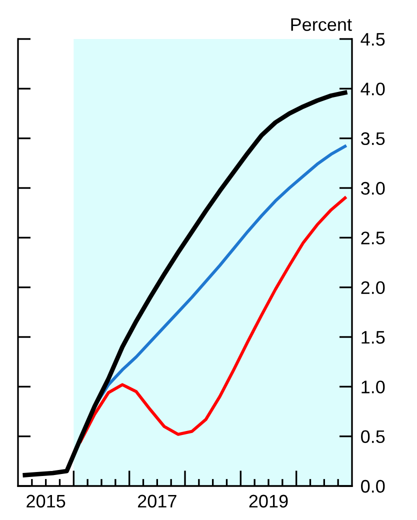  I want to click on y-tick-label: 0.5, so click(373, 437).